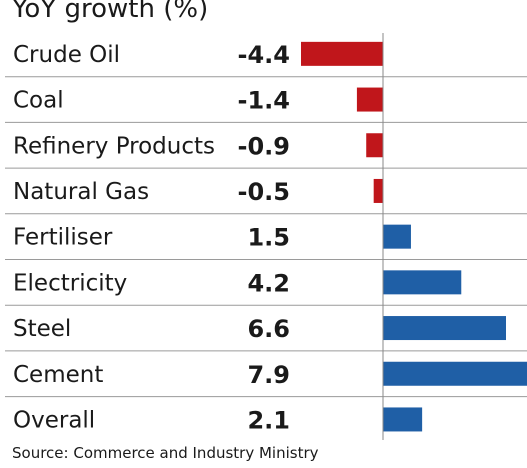 The height and width of the screenshot is (468, 527). Describe the element at coordinates (264, 192) in the screenshot. I see `value-label: -0.5` at that location.